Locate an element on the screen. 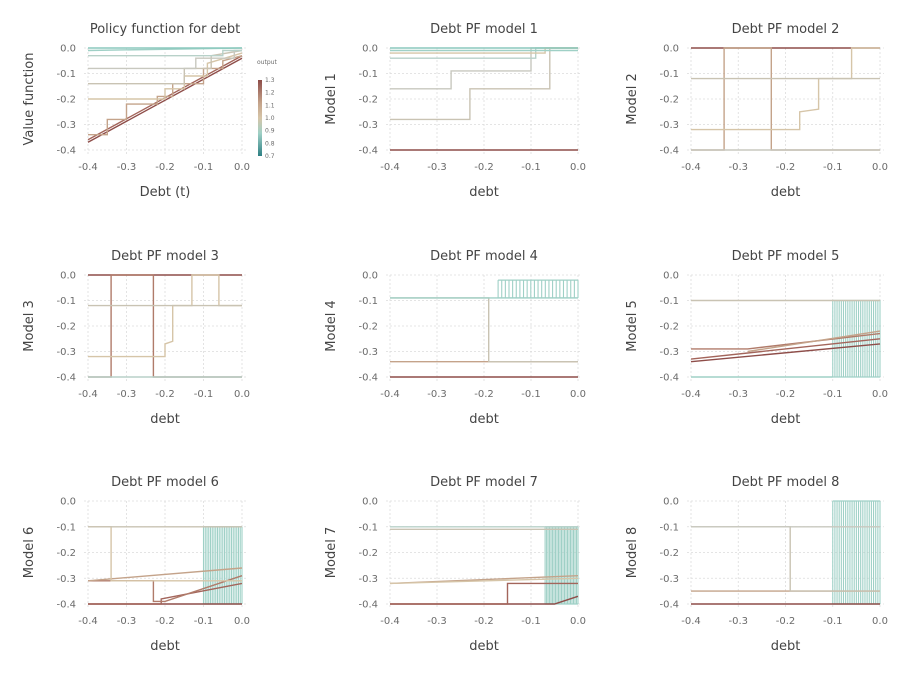  colorbar-tick-label: 0.9 is located at coordinates (270, 131).